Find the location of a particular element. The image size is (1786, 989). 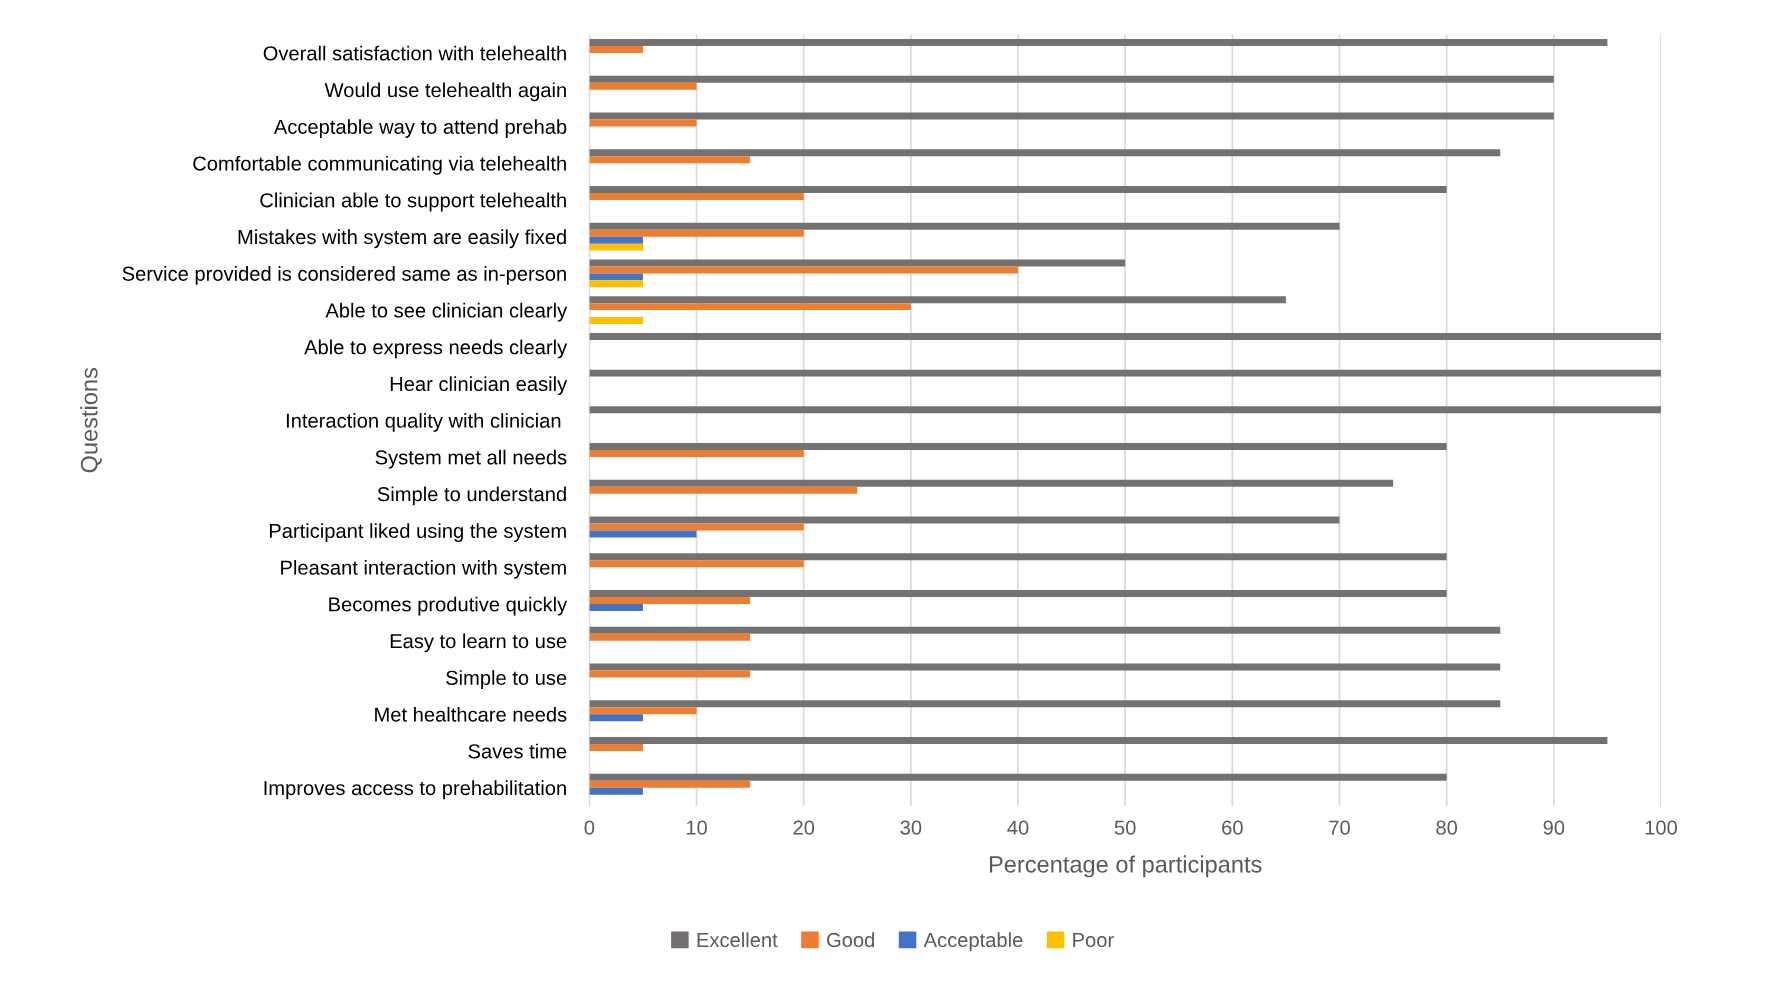

y-tick-label: Overall satisfaction with telehealth is located at coordinates (414, 53).